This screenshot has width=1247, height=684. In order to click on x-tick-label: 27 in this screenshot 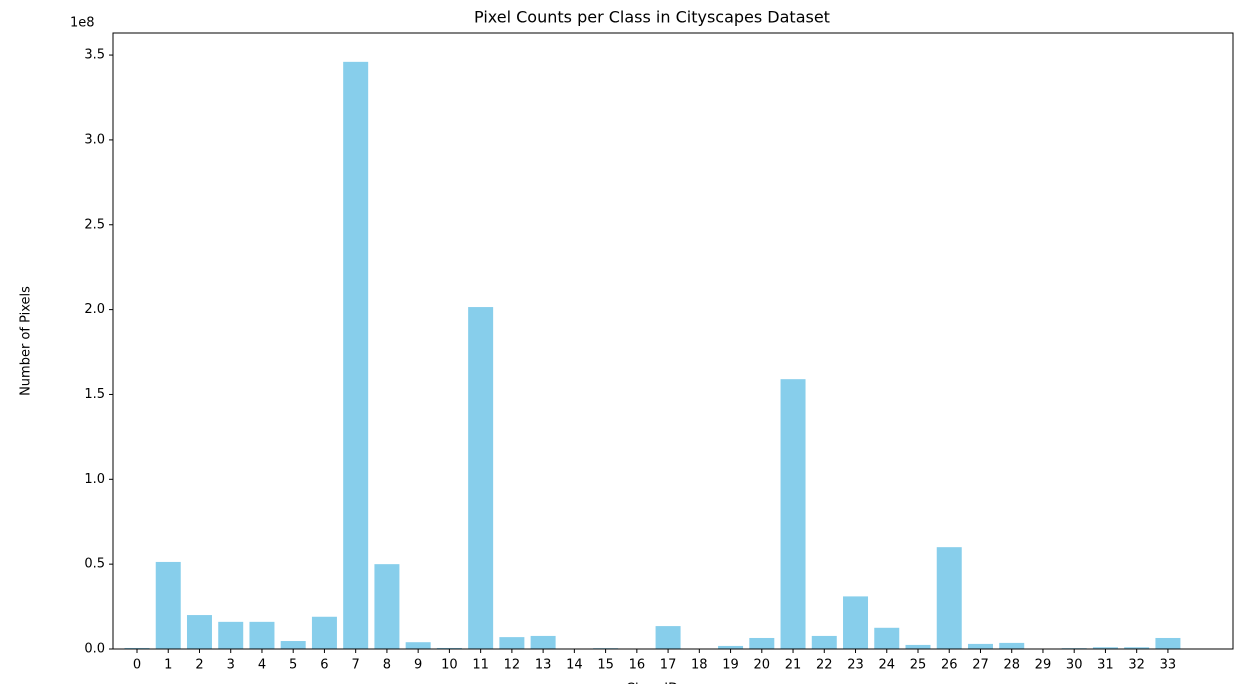, I will do `click(980, 665)`.